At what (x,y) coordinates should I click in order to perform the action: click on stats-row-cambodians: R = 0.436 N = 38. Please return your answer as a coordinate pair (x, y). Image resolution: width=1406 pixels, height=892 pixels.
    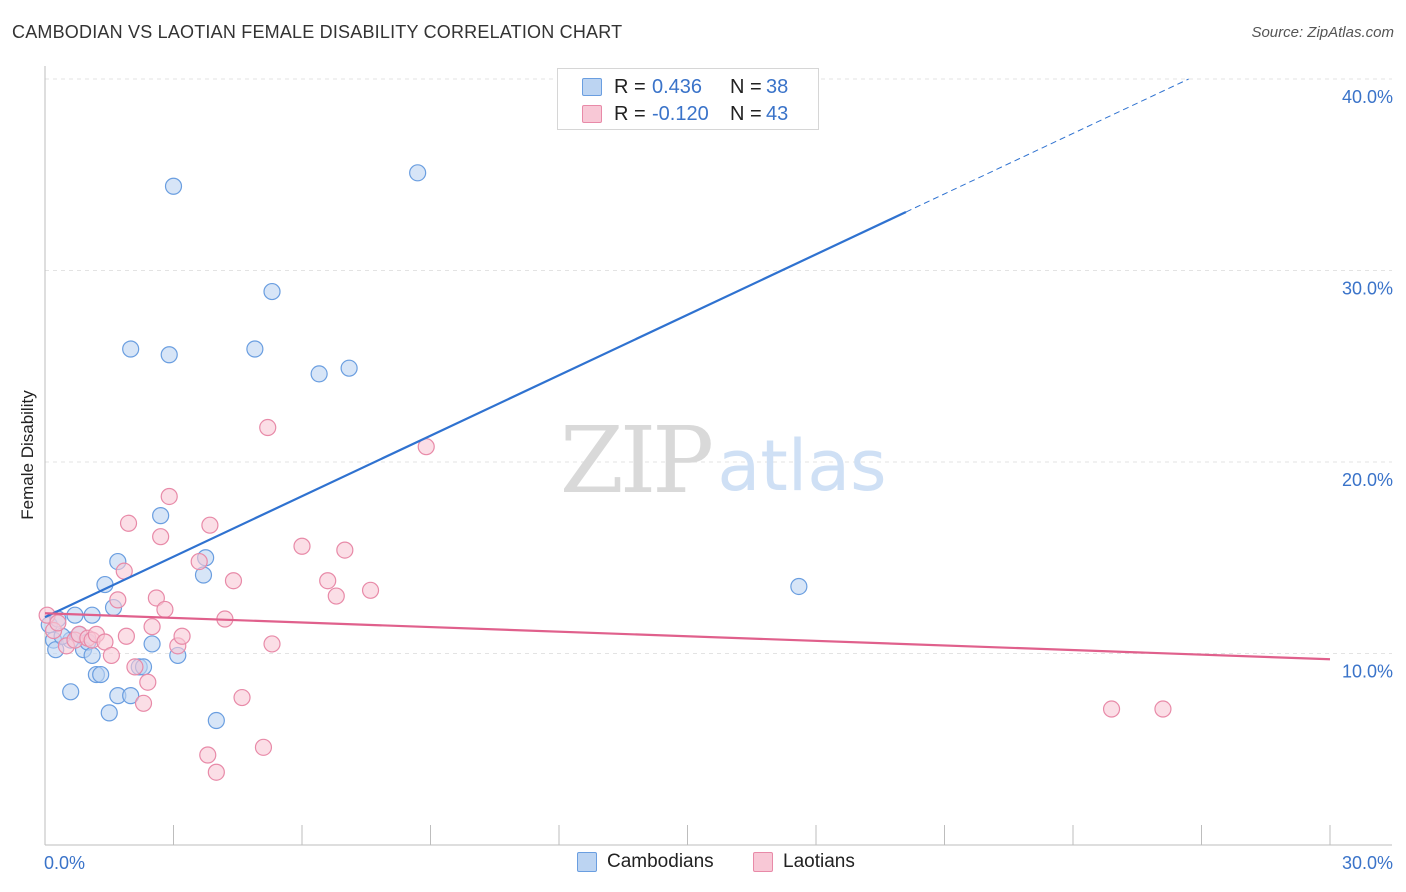
    Looking at the image, I should click on (685, 87).